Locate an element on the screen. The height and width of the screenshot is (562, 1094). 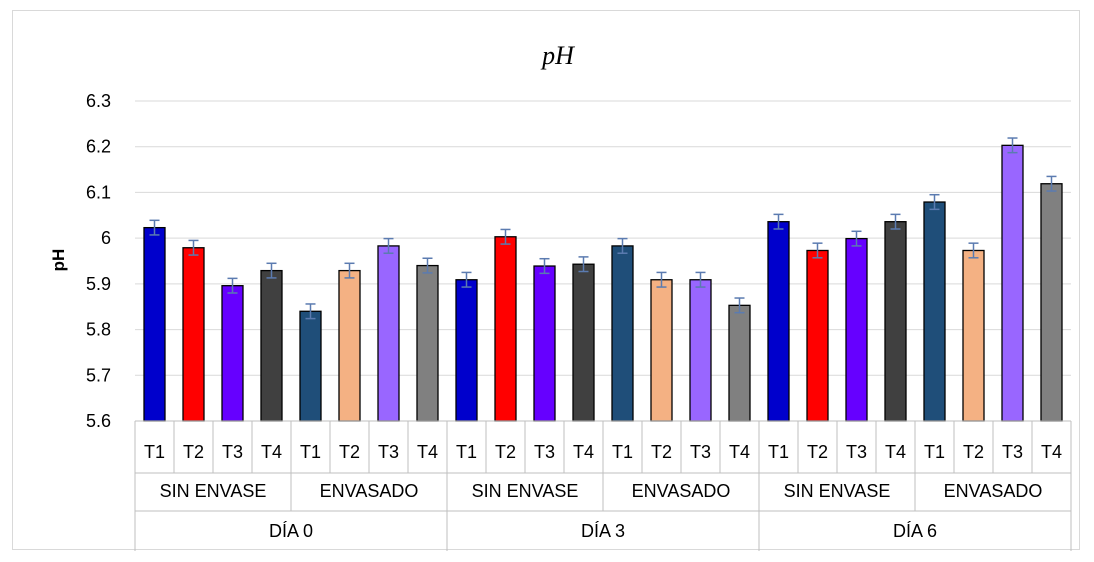
day-label: DÍA 6 is located at coordinates (915, 531).